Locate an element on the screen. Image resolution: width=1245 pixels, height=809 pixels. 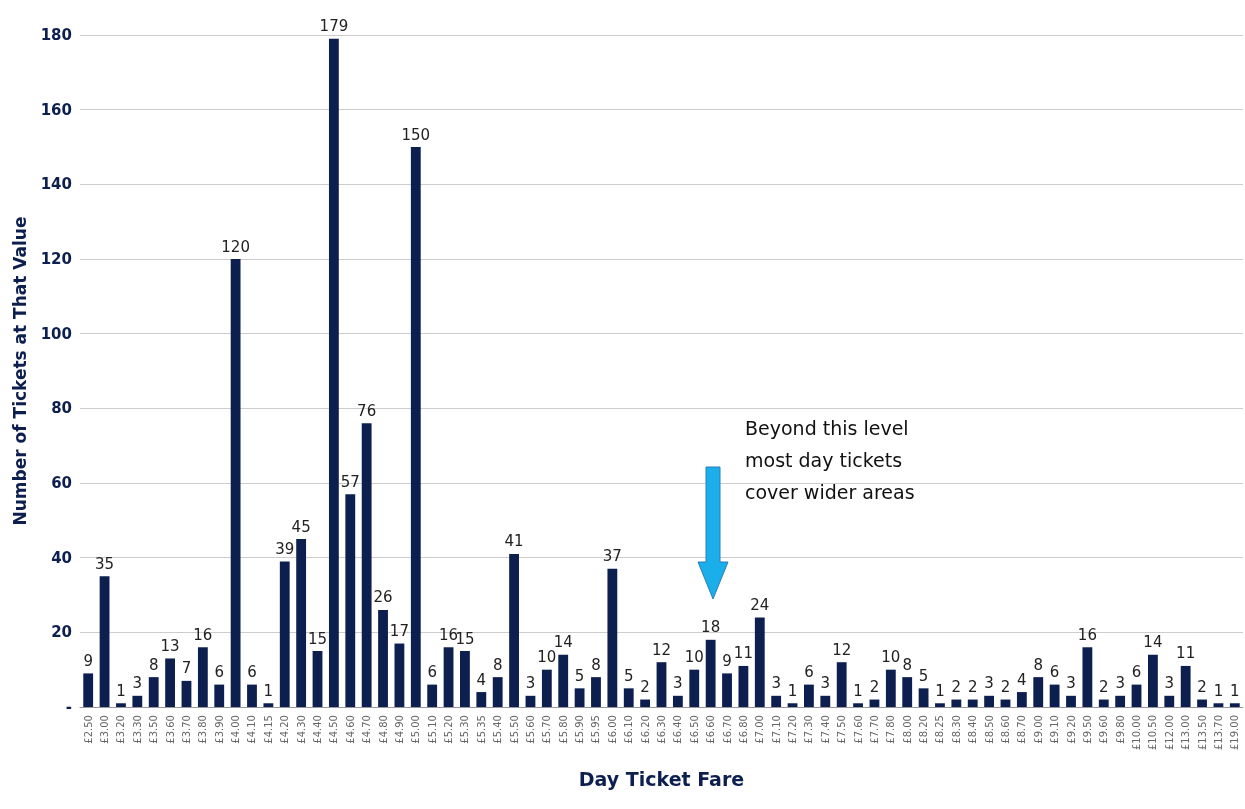
data-label: 57 is located at coordinates (350, 481).